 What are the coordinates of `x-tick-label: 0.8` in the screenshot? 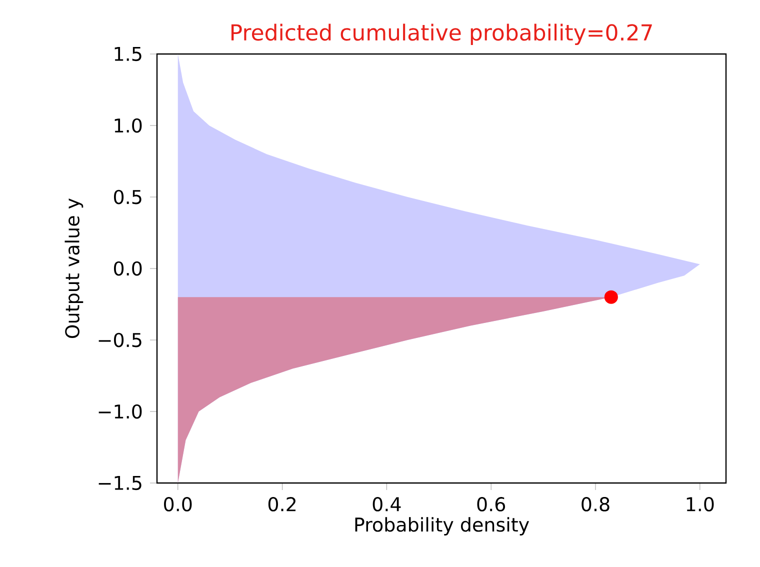 It's located at (596, 504).